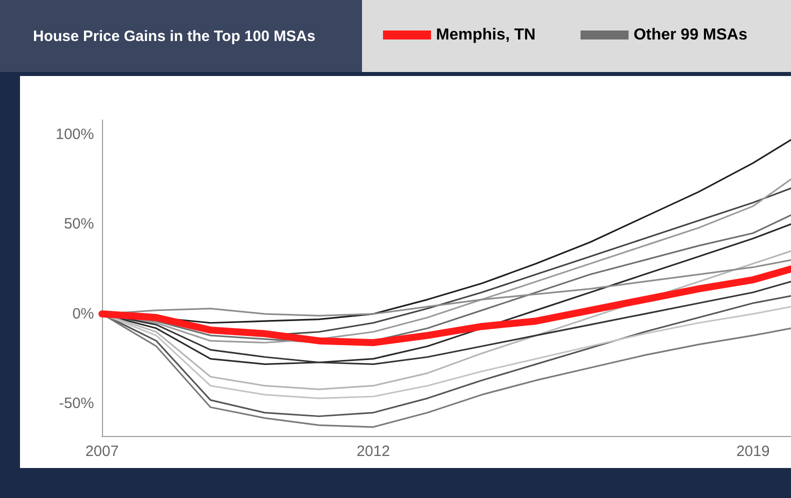 Image resolution: width=791 pixels, height=498 pixels. I want to click on y-tick-label: 0%, so click(83, 313).